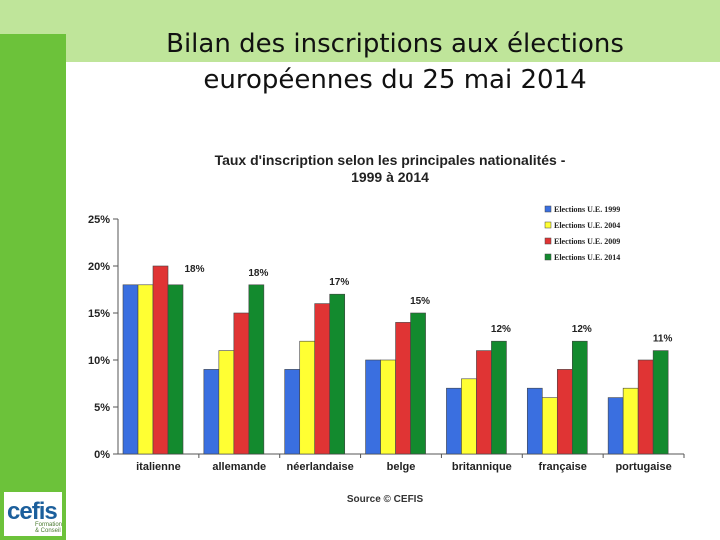 This screenshot has height=540, width=720. What do you see at coordinates (158, 467) in the screenshot?
I see `x-tick-label: italienne` at bounding box center [158, 467].